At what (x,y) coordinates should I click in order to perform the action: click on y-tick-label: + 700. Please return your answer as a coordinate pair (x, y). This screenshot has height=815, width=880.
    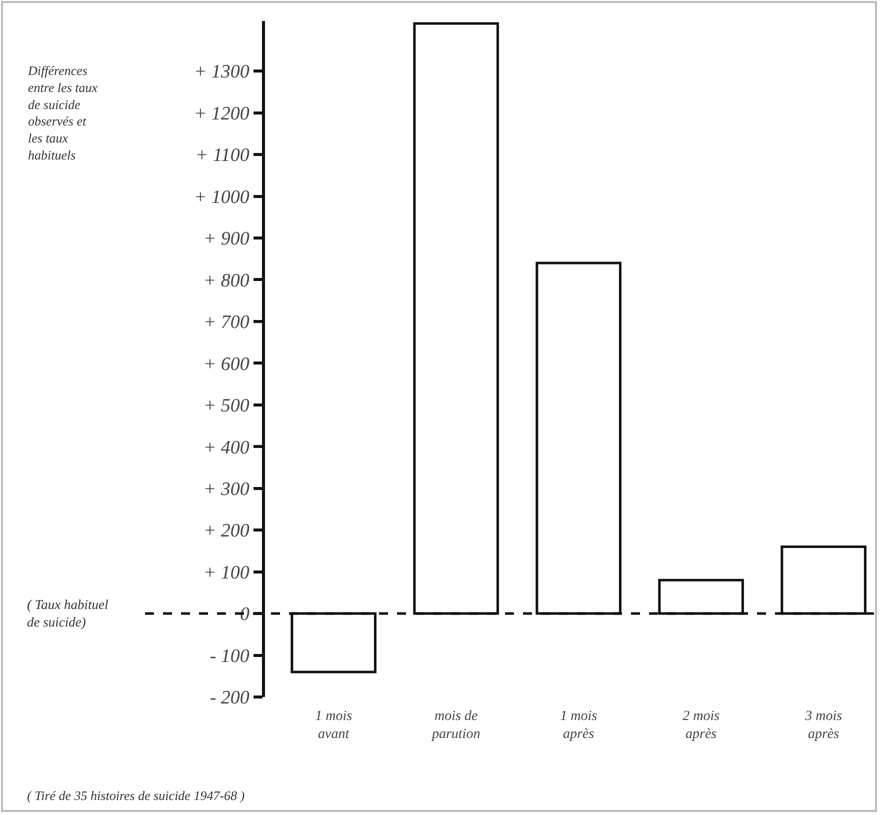
    Looking at the image, I should click on (226, 323).